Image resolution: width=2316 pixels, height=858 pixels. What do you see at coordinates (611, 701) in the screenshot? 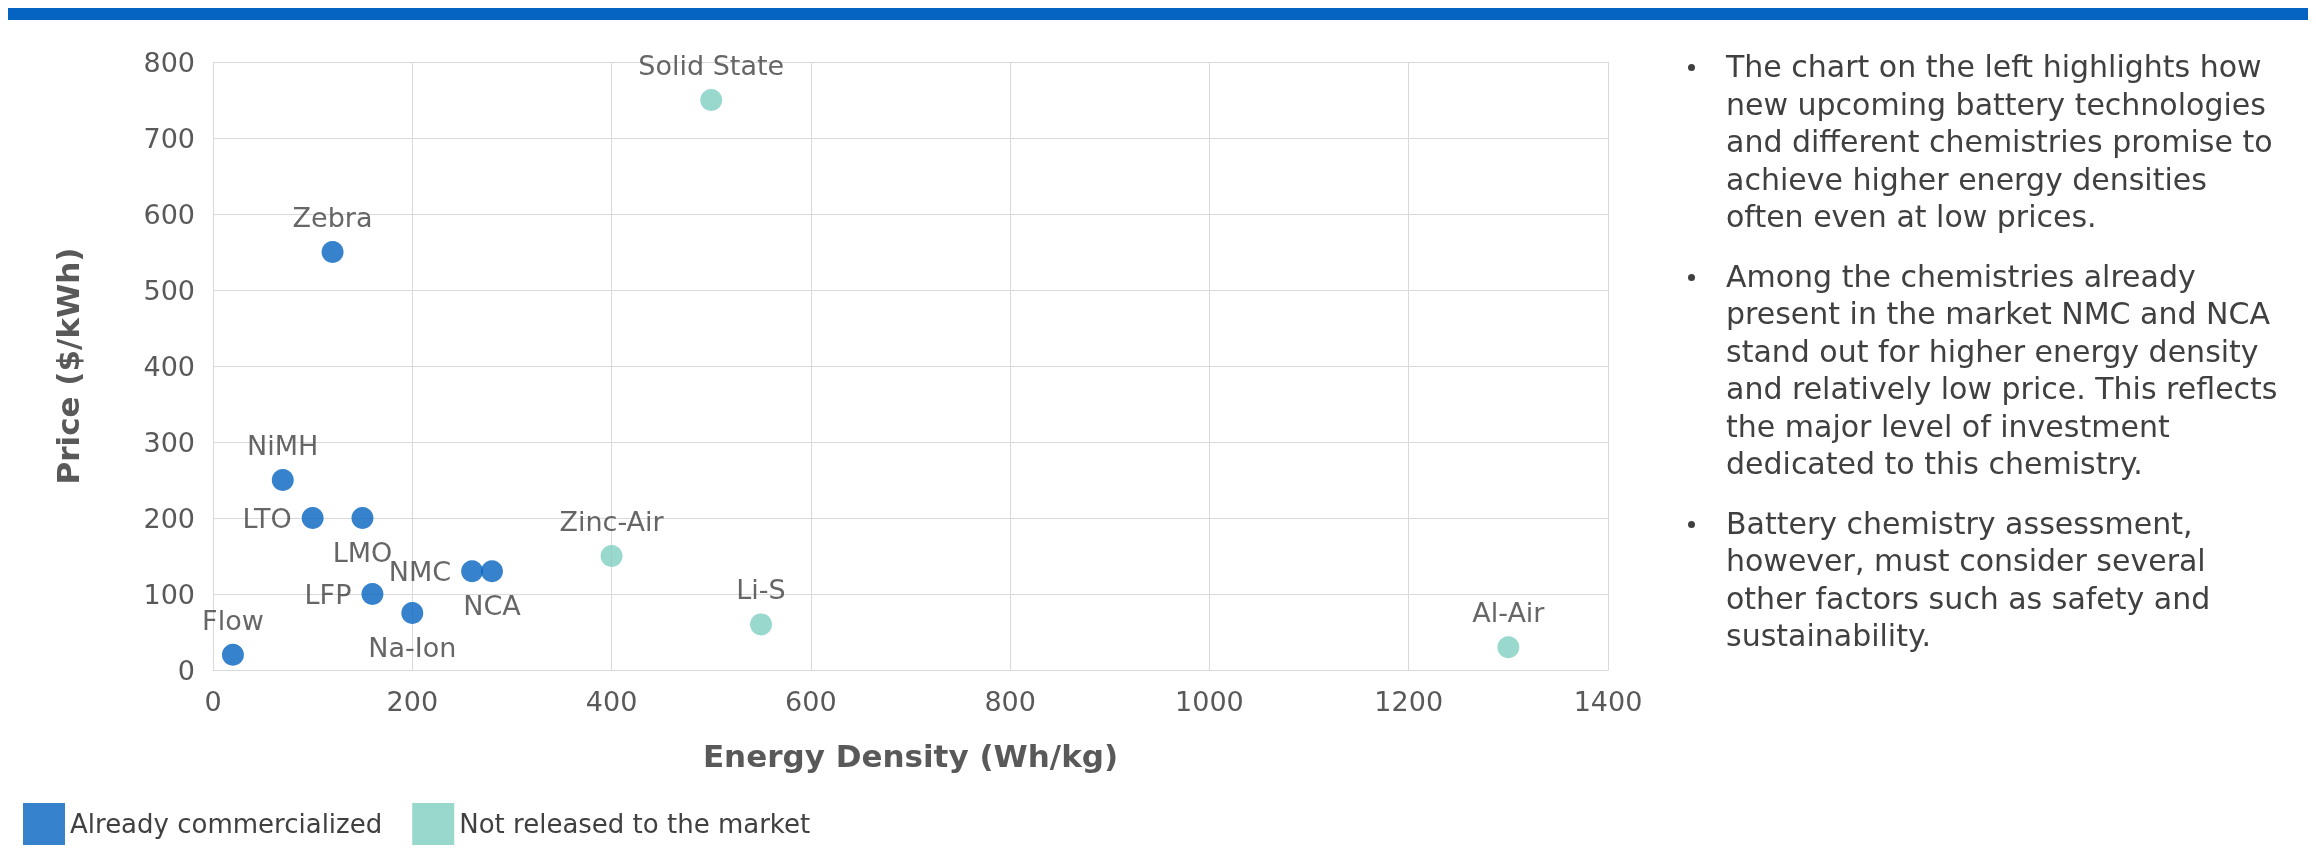
I see `x-tick-label: 400` at bounding box center [611, 701].